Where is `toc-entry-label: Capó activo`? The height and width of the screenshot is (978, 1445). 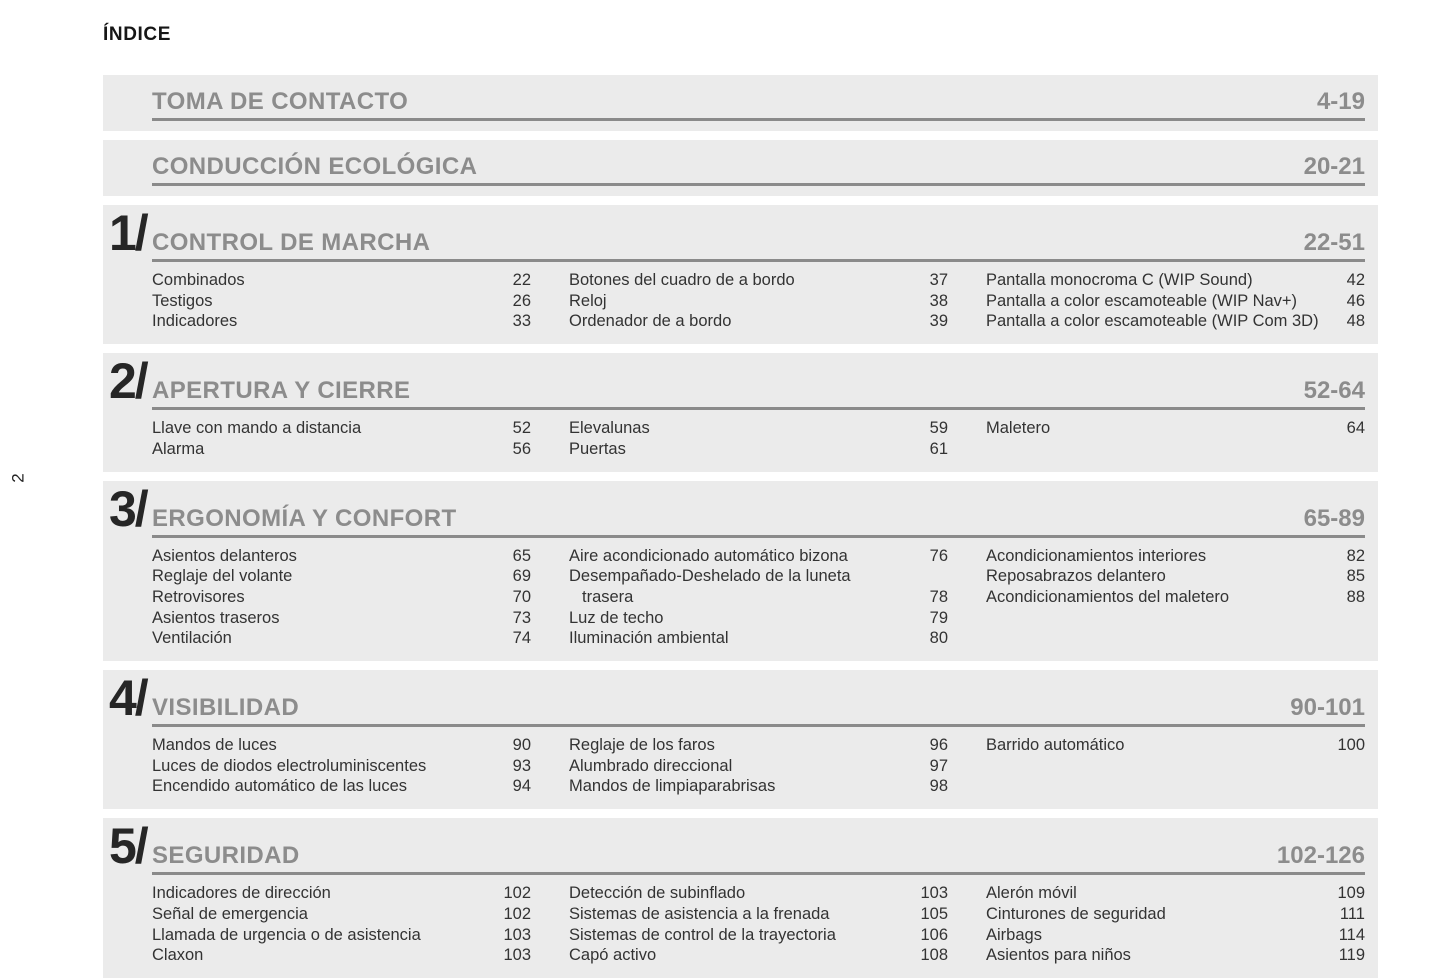 toc-entry-label: Capó activo is located at coordinates (613, 955).